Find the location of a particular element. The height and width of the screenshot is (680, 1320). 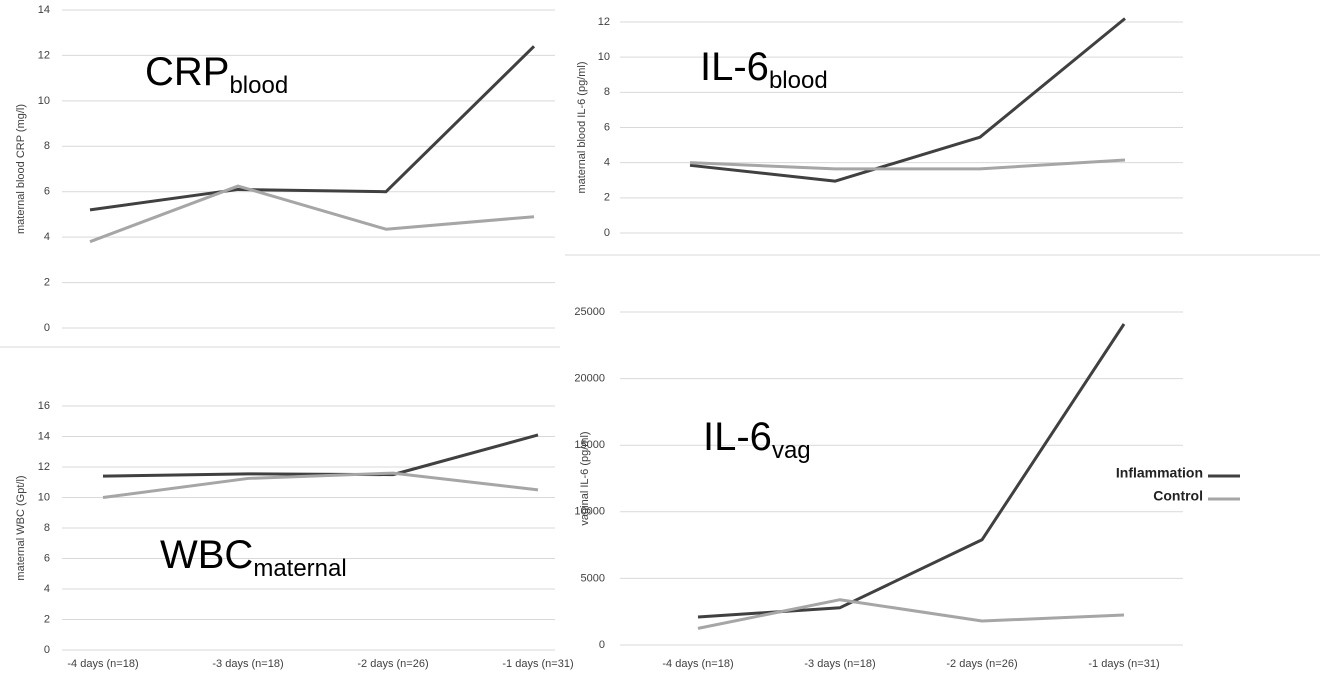

title-subscript: maternal is located at coordinates (299, 568).